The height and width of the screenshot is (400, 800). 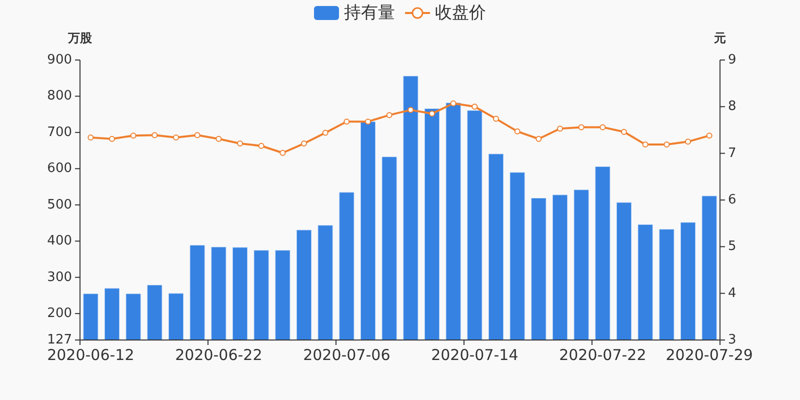 I want to click on y2-tick-label: 3, so click(x=732, y=340).